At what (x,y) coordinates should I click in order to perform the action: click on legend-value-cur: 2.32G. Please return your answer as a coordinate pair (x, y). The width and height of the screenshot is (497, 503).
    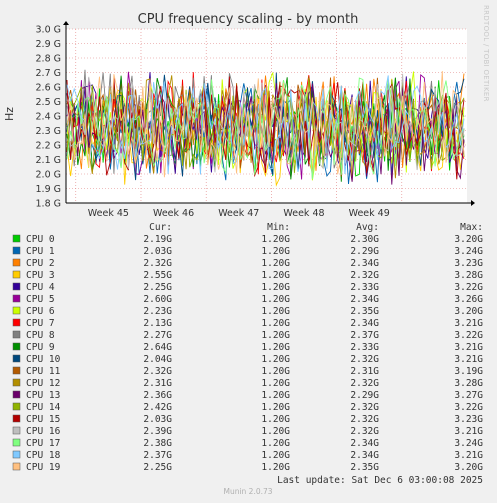
    Looking at the image, I should click on (157, 371).